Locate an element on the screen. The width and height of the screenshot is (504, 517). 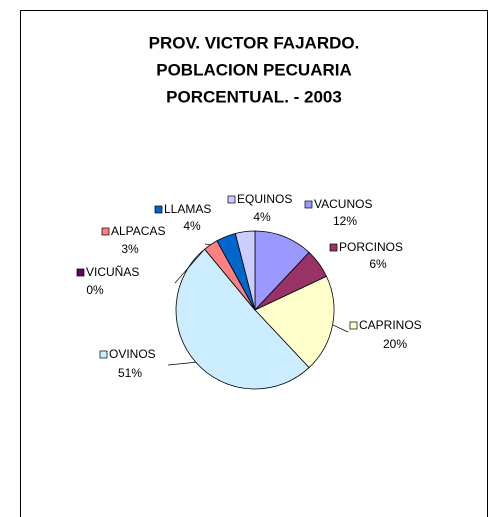
chart-title: PROV. VICTOR FAJARDO. is located at coordinates (254, 42).